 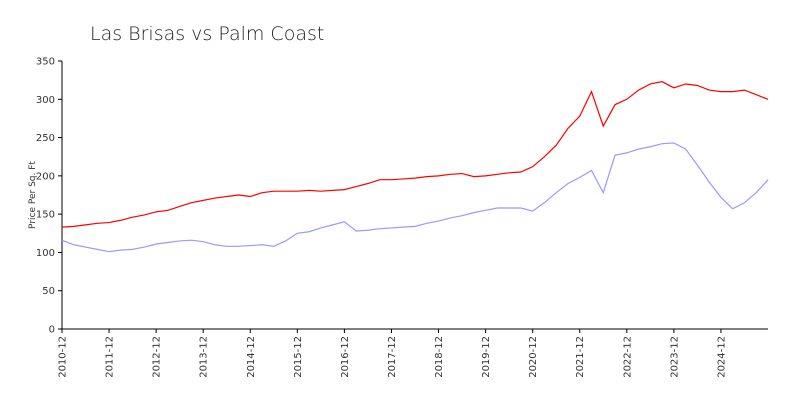 What do you see at coordinates (580, 357) in the screenshot?
I see `x-tick-label: 2021-12` at bounding box center [580, 357].